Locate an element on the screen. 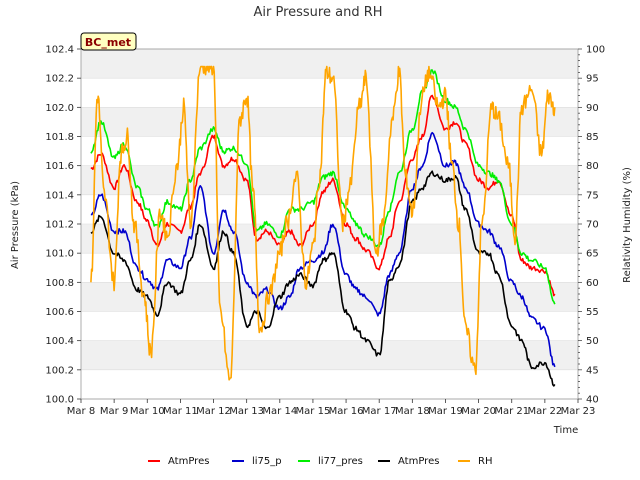  y2-tick-label: 55 is located at coordinates (592, 312).